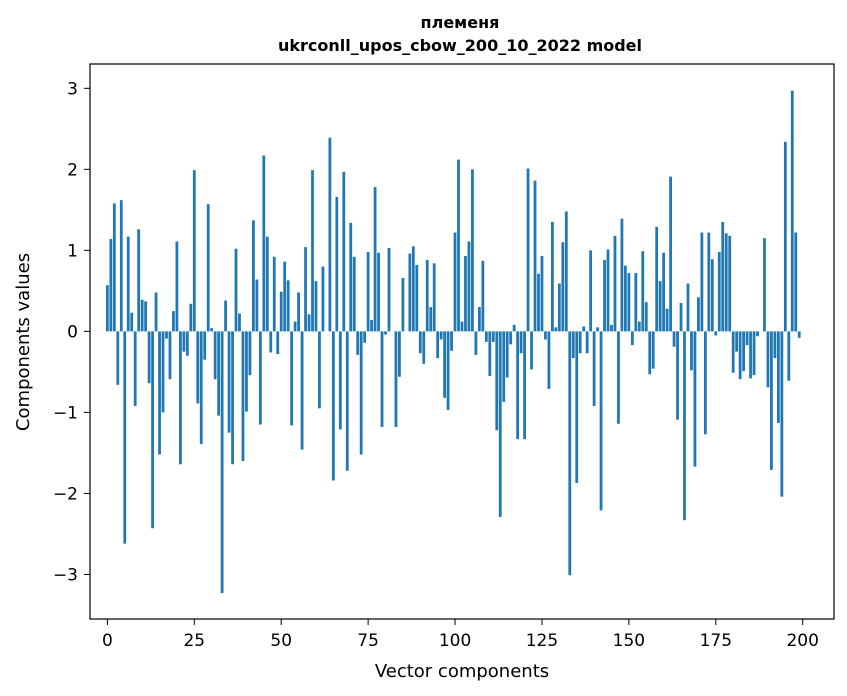 The height and width of the screenshot is (696, 847). What do you see at coordinates (460, 635) in the screenshot?
I see `x-axis-ticks: 0 25 50 75 100 125 150 175 200` at bounding box center [460, 635].